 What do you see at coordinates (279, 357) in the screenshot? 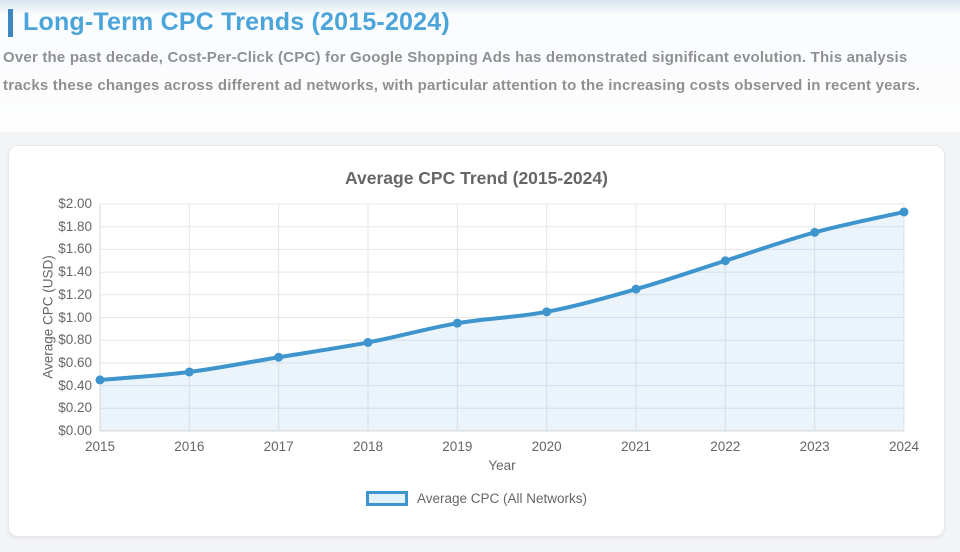
I see `data-point-2017` at bounding box center [279, 357].